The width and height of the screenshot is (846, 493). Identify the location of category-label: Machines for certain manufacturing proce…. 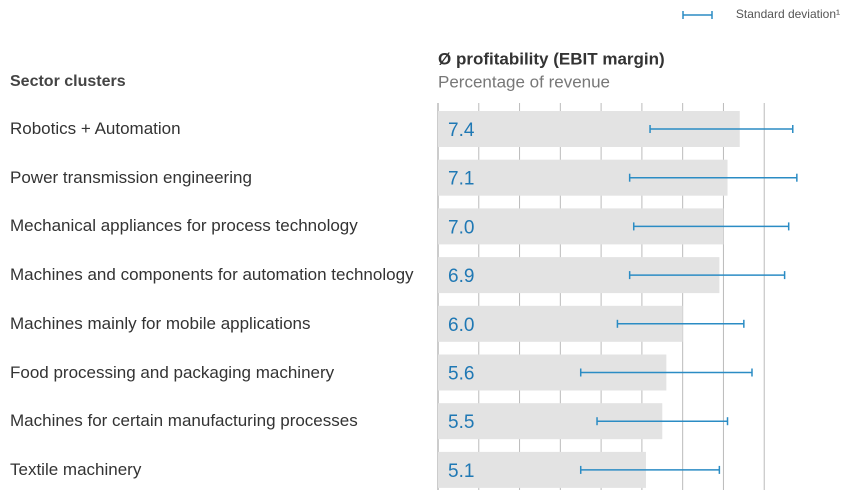
(184, 421).